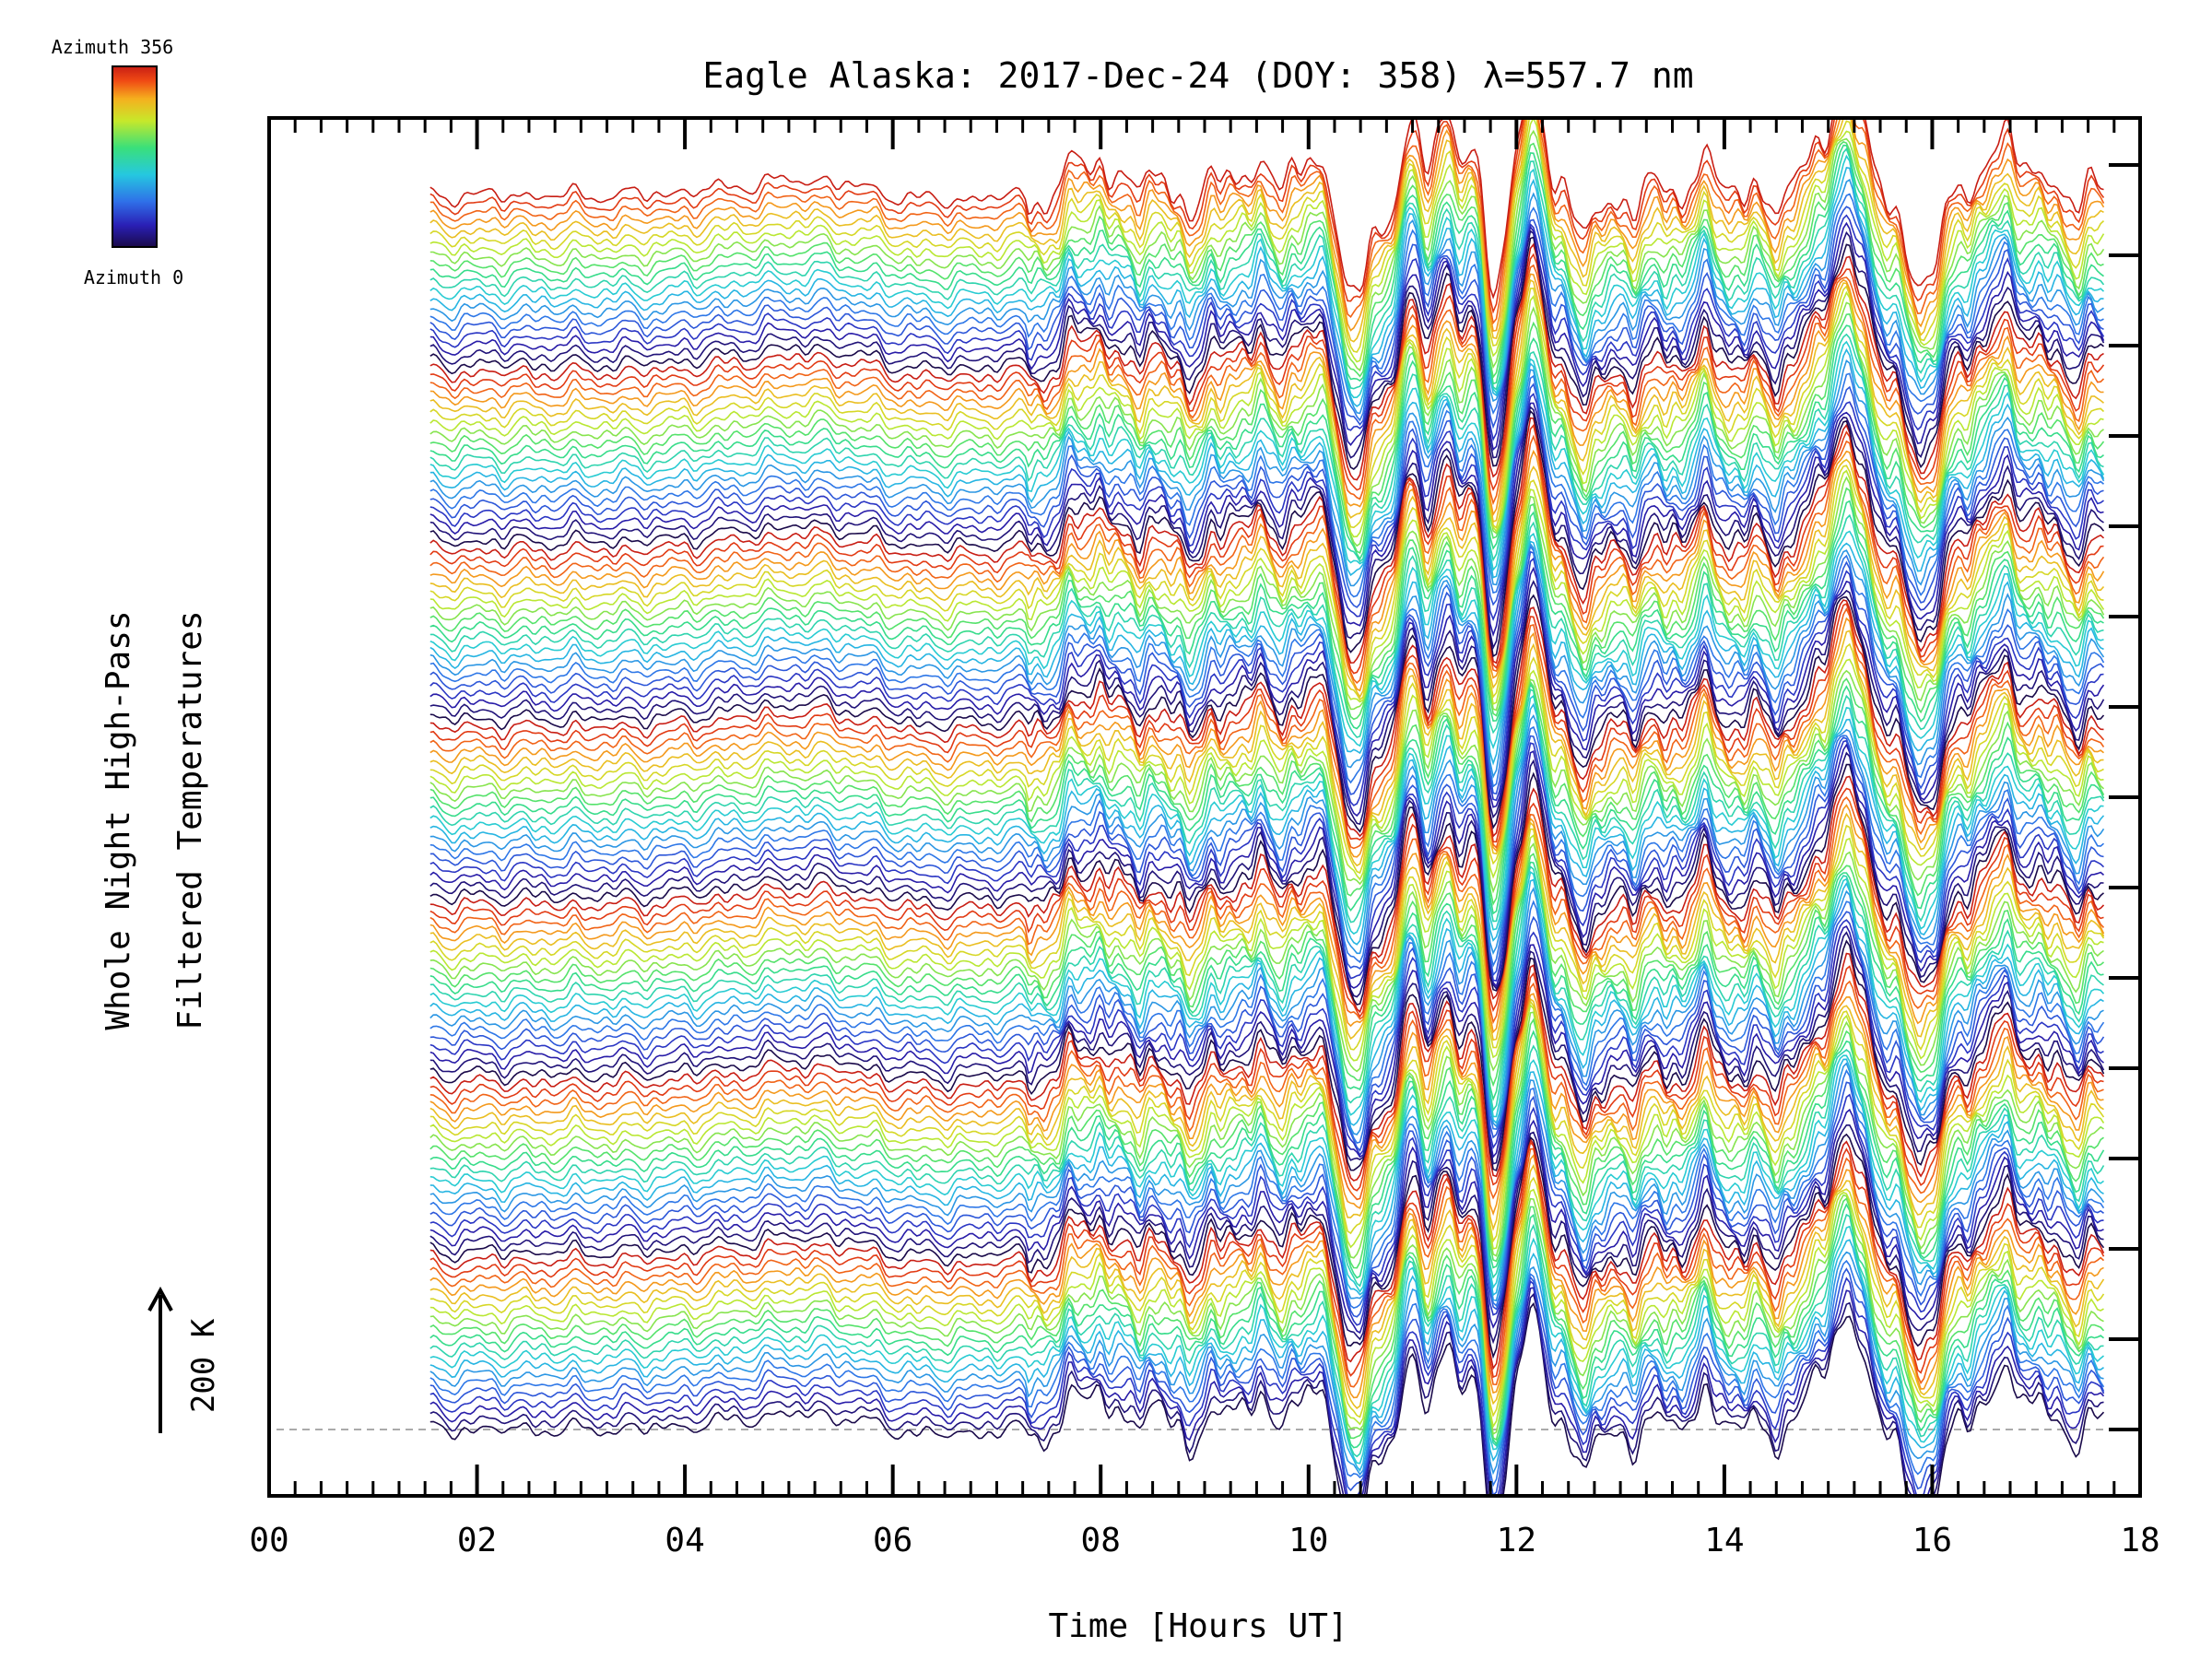 Image resolution: width=2212 pixels, height=1659 pixels. What do you see at coordinates (112, 47) in the screenshot?
I see `colorbar-top-label: Azimuth 356` at bounding box center [112, 47].